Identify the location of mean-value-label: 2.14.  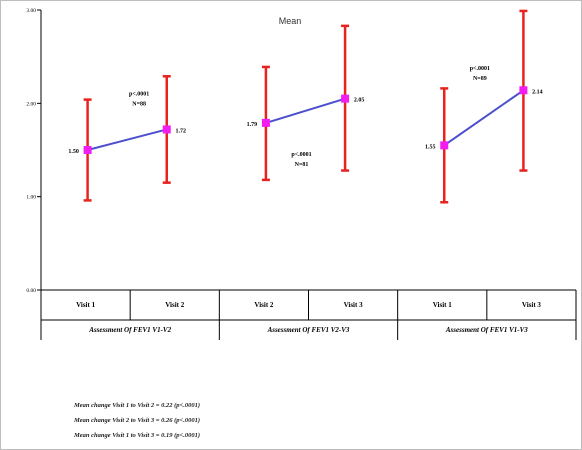
(537, 92).